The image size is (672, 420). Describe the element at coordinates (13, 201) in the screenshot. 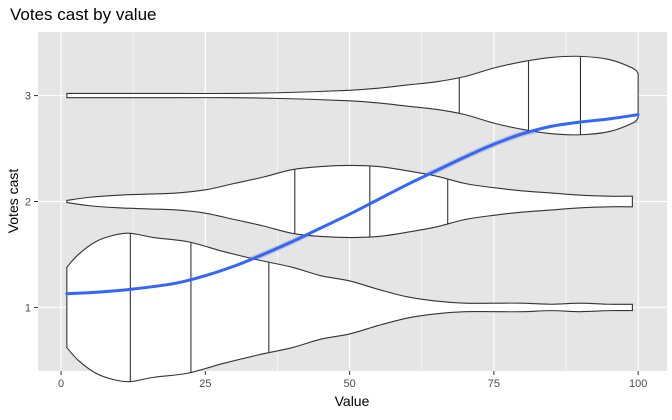

I see `y-axis-label: Votes cast` at that location.